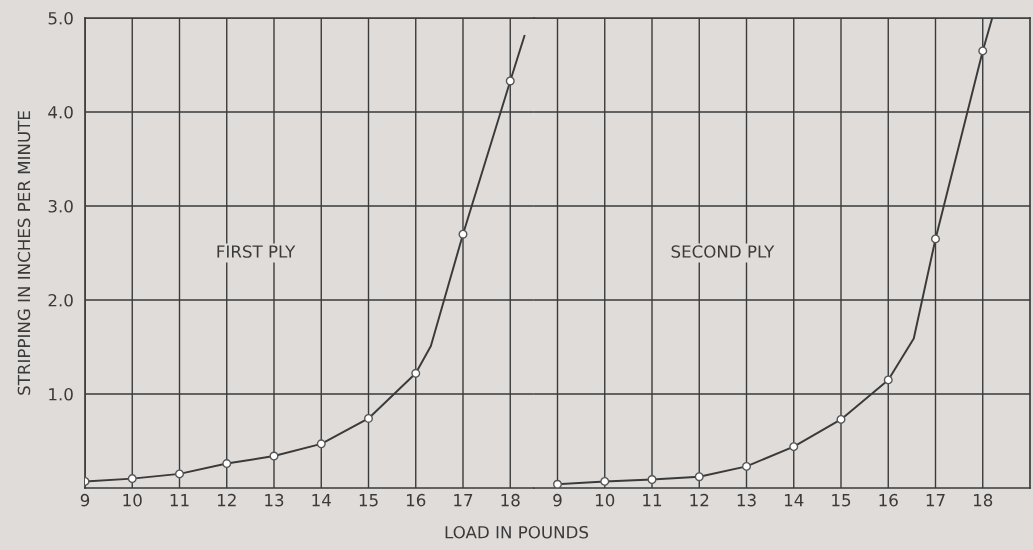 Image resolution: width=1033 pixels, height=550 pixels. Describe the element at coordinates (60, 206) in the screenshot. I see `y-tick-label: 3.0` at that location.